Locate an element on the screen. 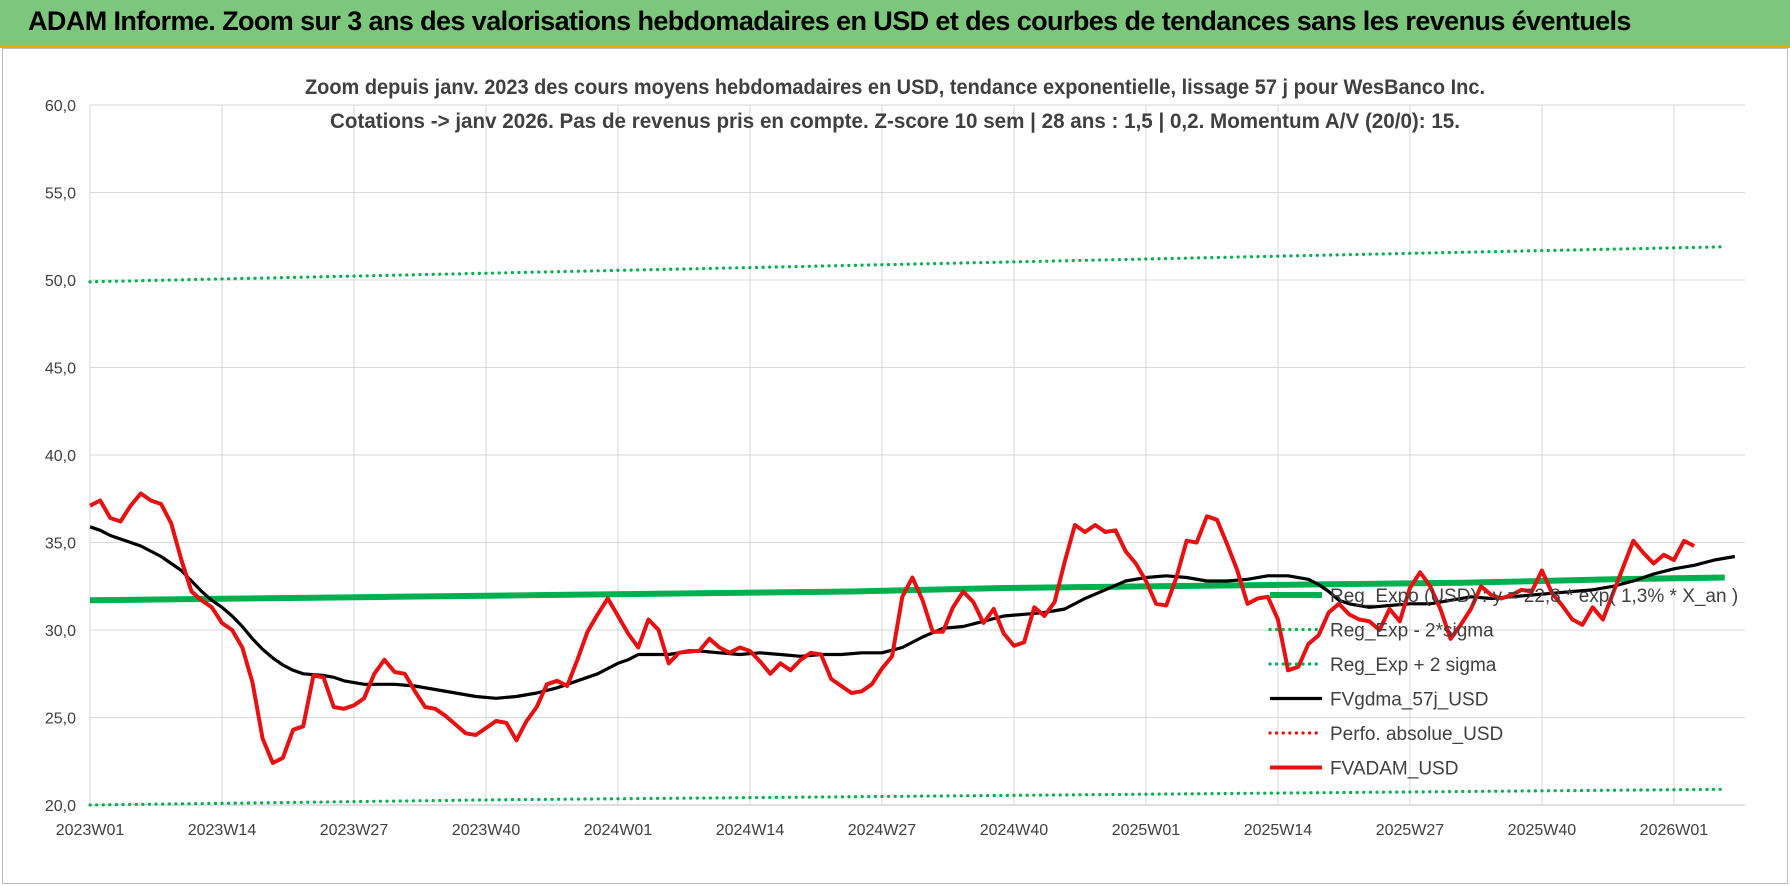 This screenshot has width=1790, height=886. legend-label: Reg_Exp - 2*sigma is located at coordinates (1412, 631).